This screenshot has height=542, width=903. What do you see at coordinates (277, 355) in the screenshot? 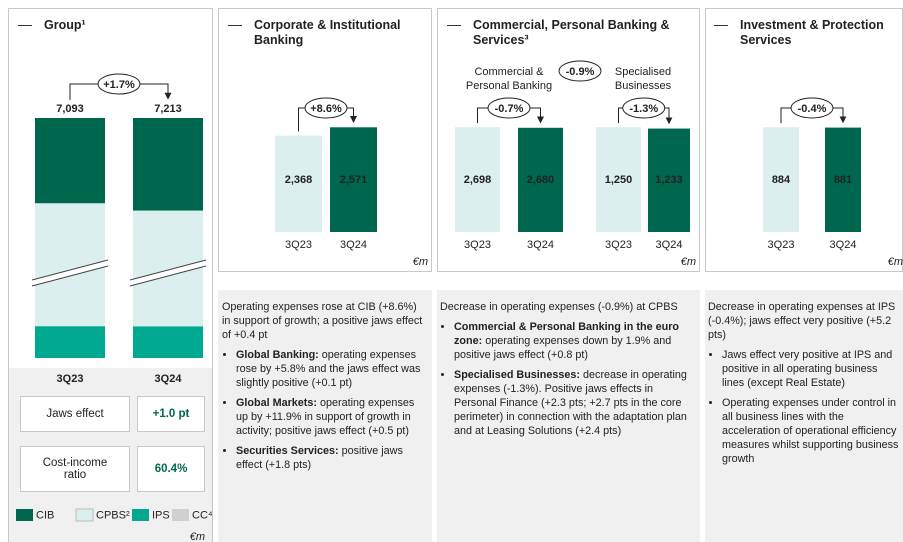
I see `bullet-lead: Global Banking:` at bounding box center [277, 355].